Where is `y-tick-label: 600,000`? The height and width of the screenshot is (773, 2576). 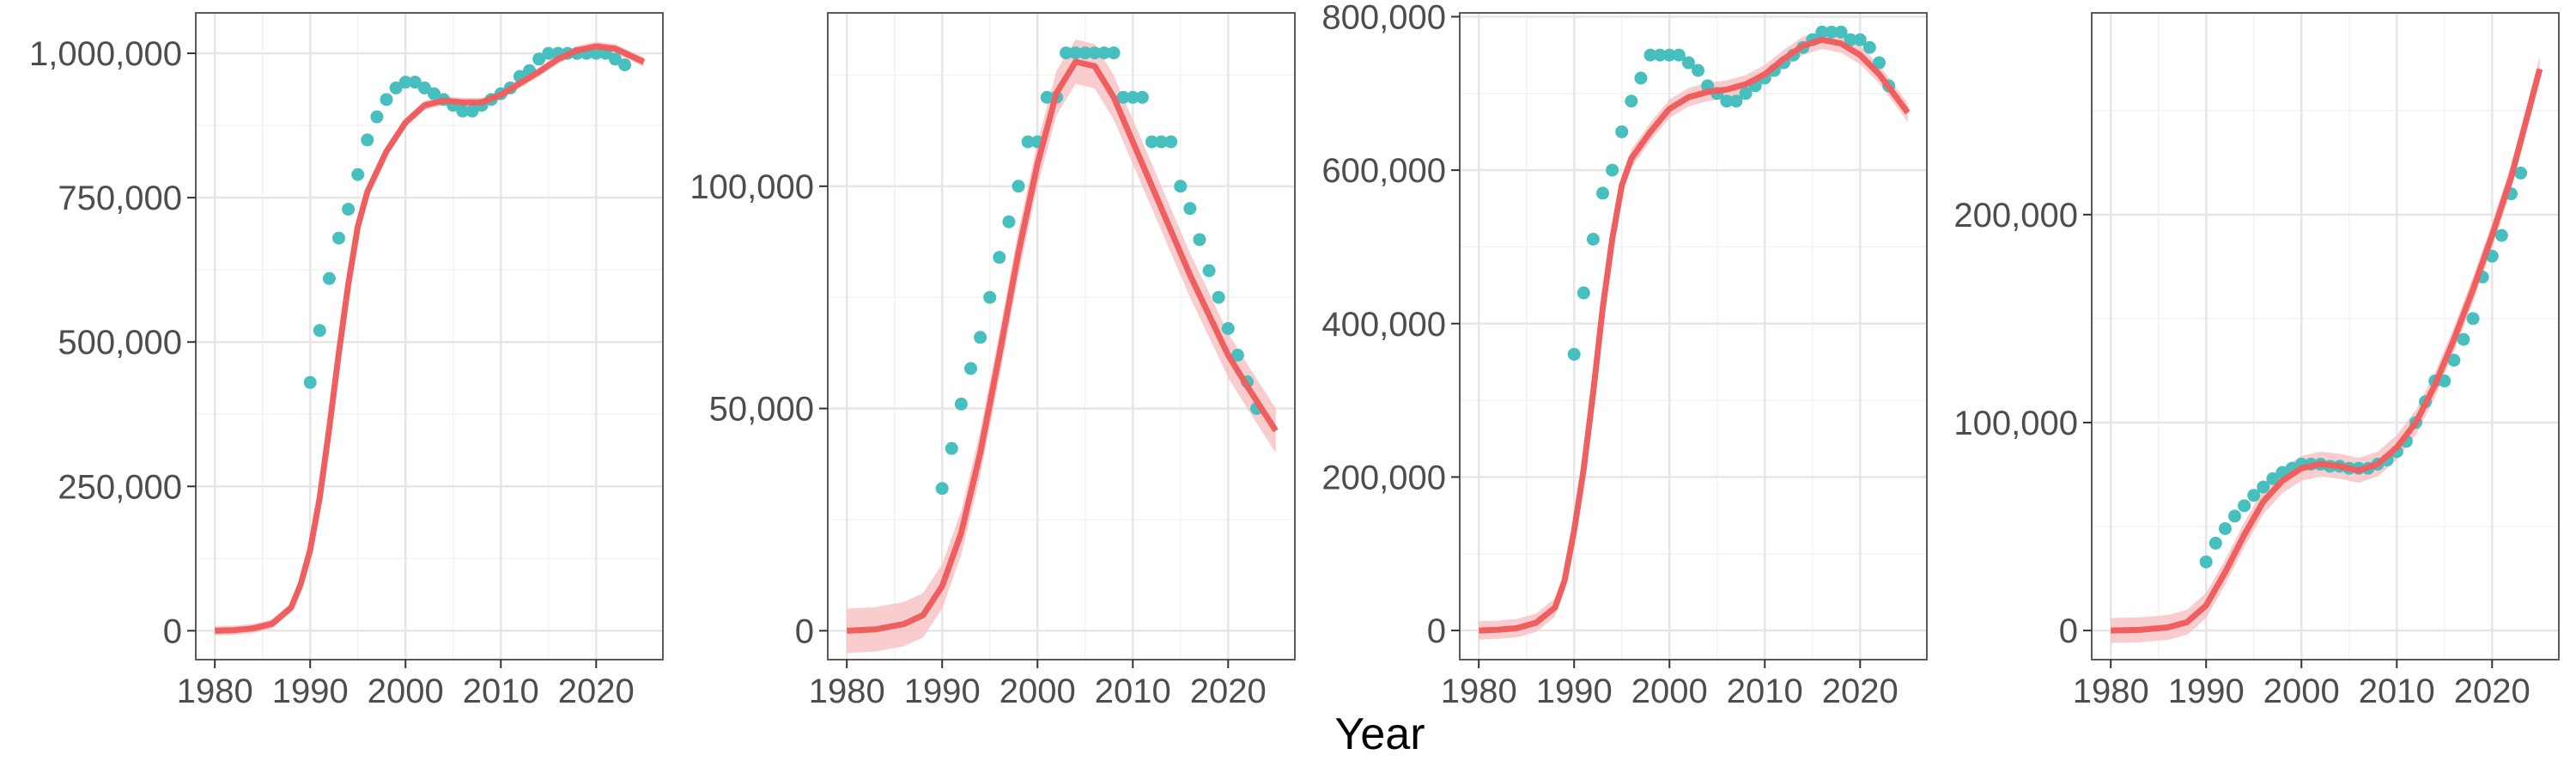 y-tick-label: 600,000 is located at coordinates (1383, 171).